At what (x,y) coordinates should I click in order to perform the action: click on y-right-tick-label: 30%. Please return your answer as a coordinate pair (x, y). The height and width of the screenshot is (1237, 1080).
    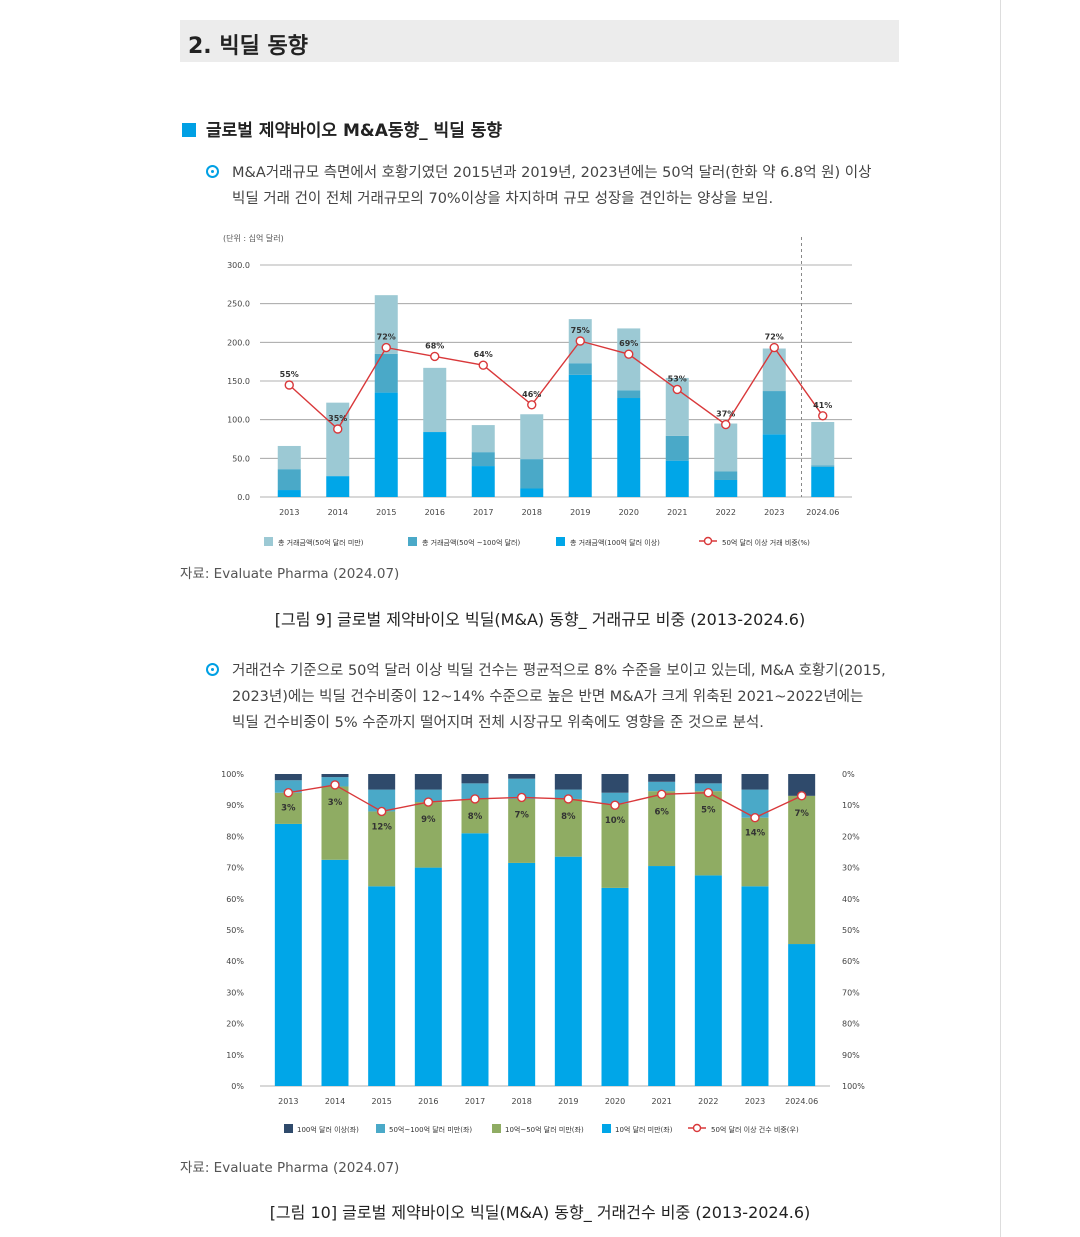
    Looking at the image, I should click on (851, 868).